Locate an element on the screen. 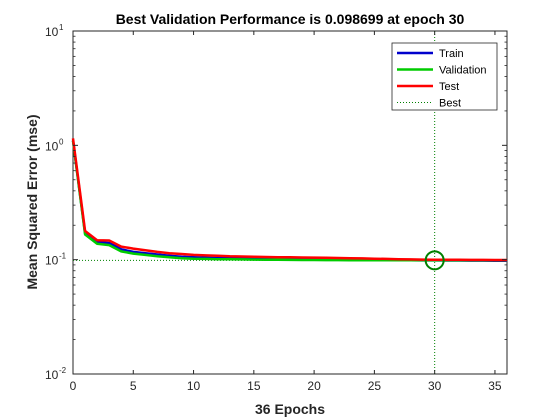 The height and width of the screenshot is (420, 560). x-tick-label: 20 is located at coordinates (314, 386).